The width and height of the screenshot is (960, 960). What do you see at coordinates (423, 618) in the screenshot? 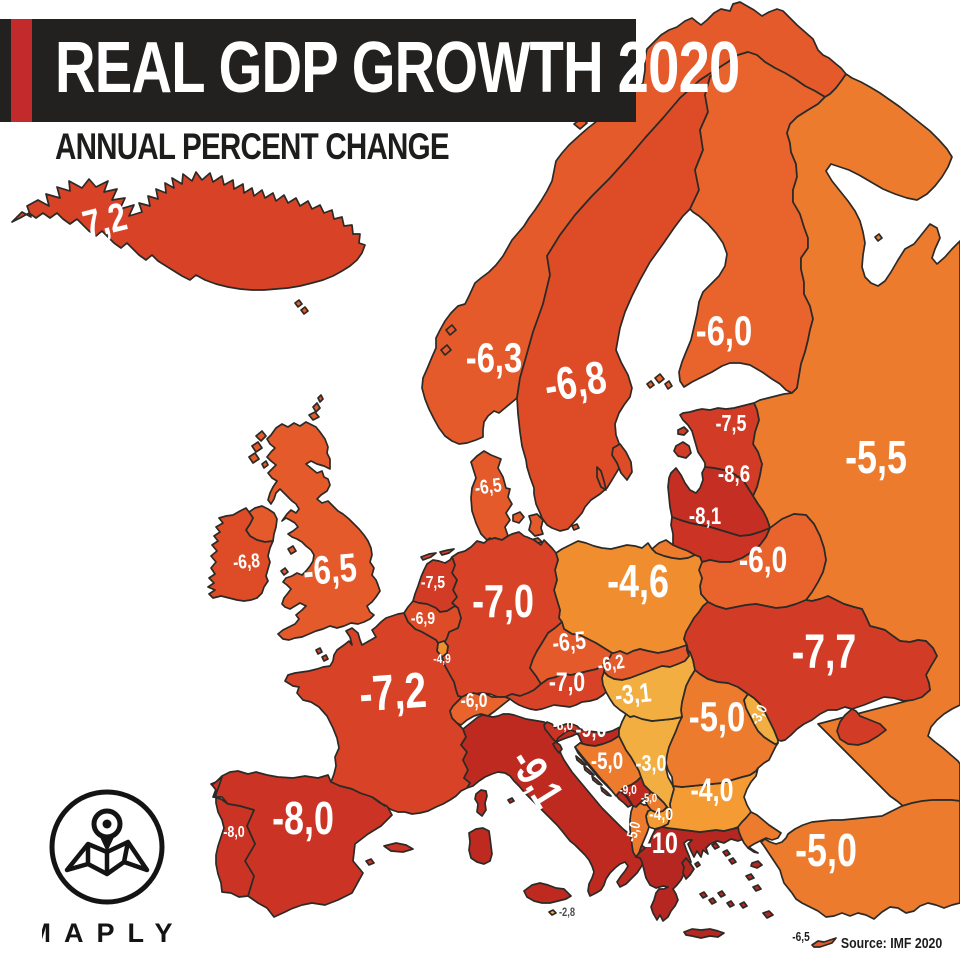
I see `value-label-be: -6,9` at bounding box center [423, 618].